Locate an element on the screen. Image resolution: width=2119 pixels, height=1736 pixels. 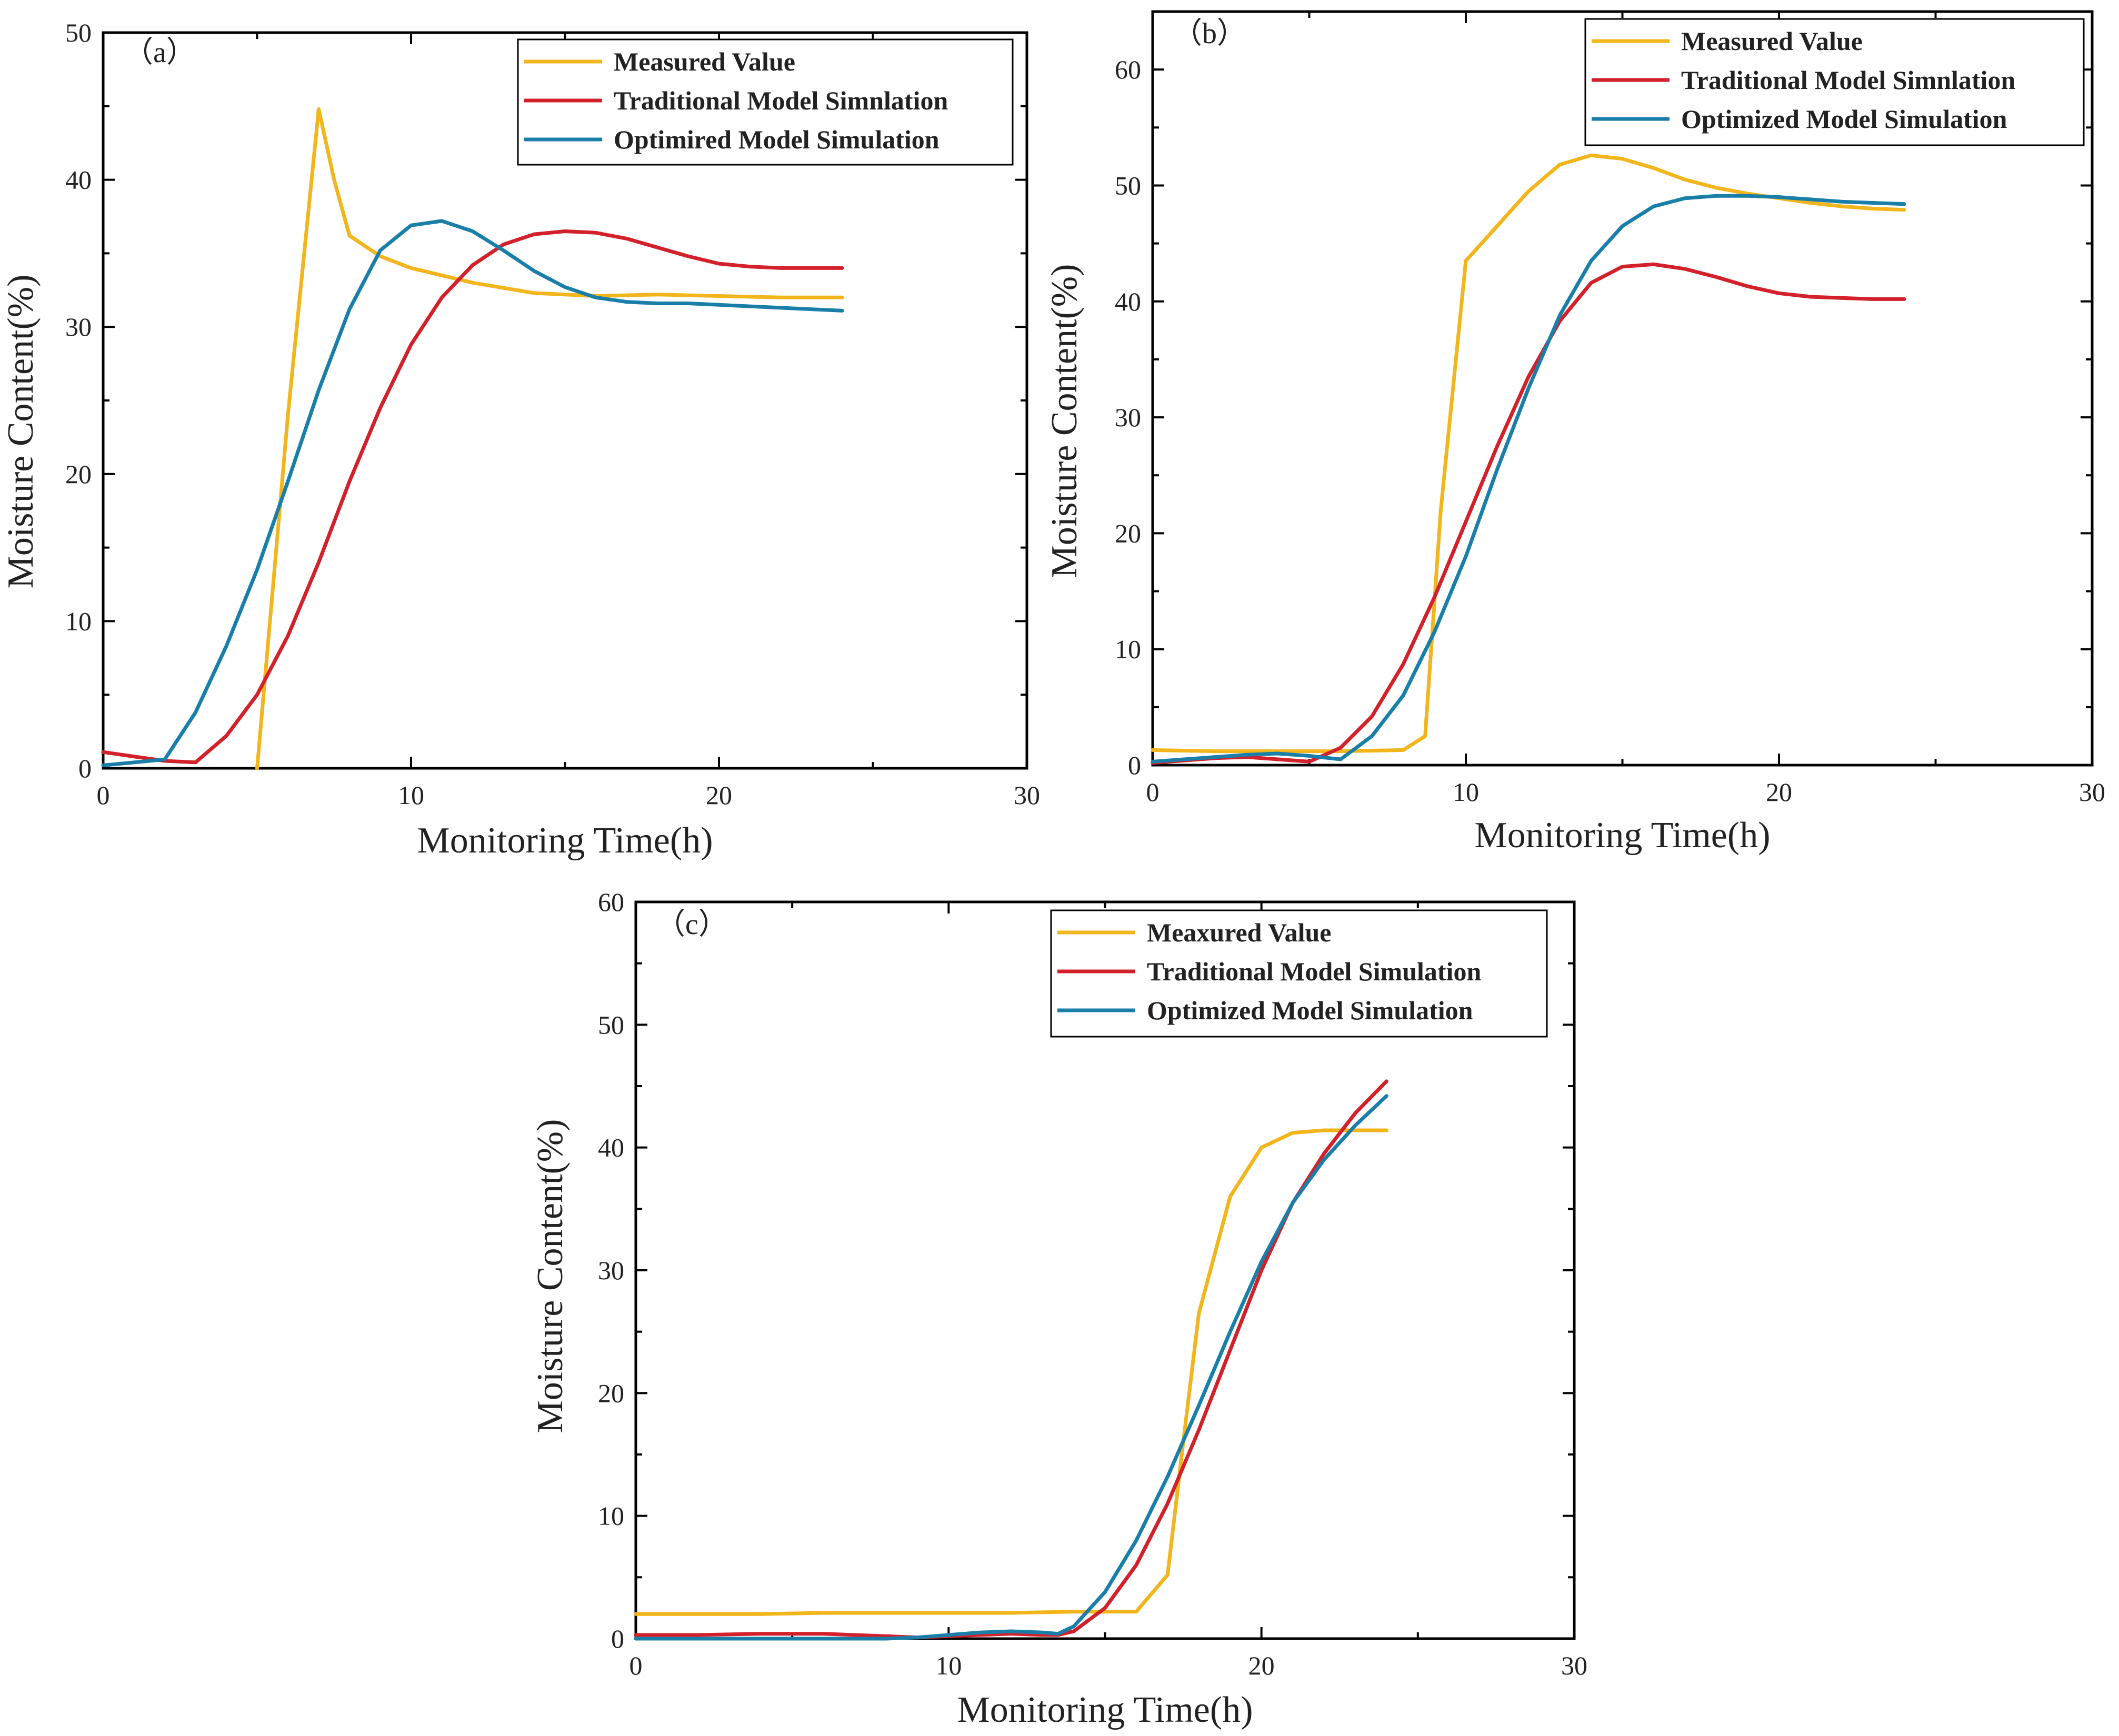
legend-label: Optimired Model Simulation is located at coordinates (777, 139).